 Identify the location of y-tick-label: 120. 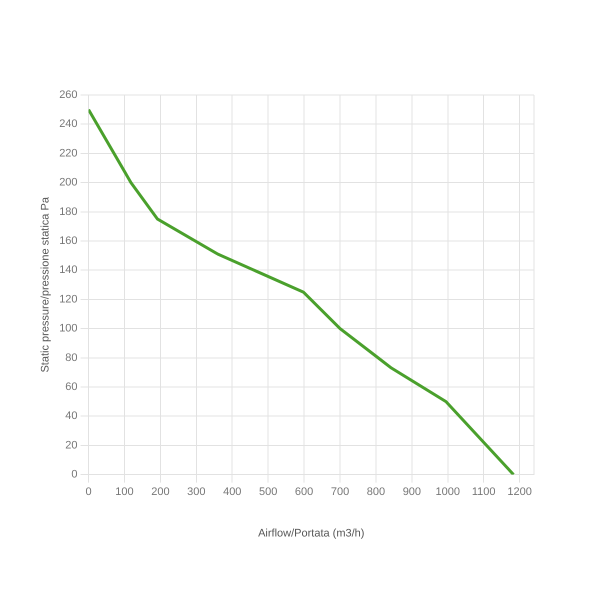
(68, 299).